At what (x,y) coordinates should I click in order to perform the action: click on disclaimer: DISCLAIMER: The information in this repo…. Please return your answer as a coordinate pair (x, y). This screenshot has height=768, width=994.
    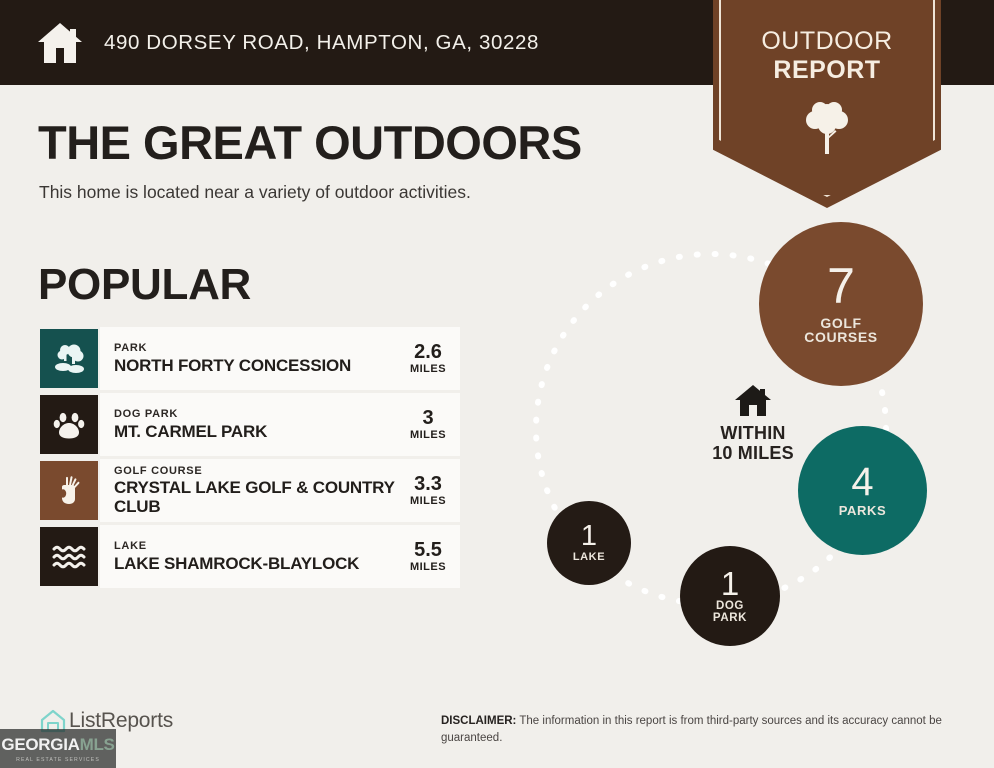
    Looking at the image, I should click on (706, 730).